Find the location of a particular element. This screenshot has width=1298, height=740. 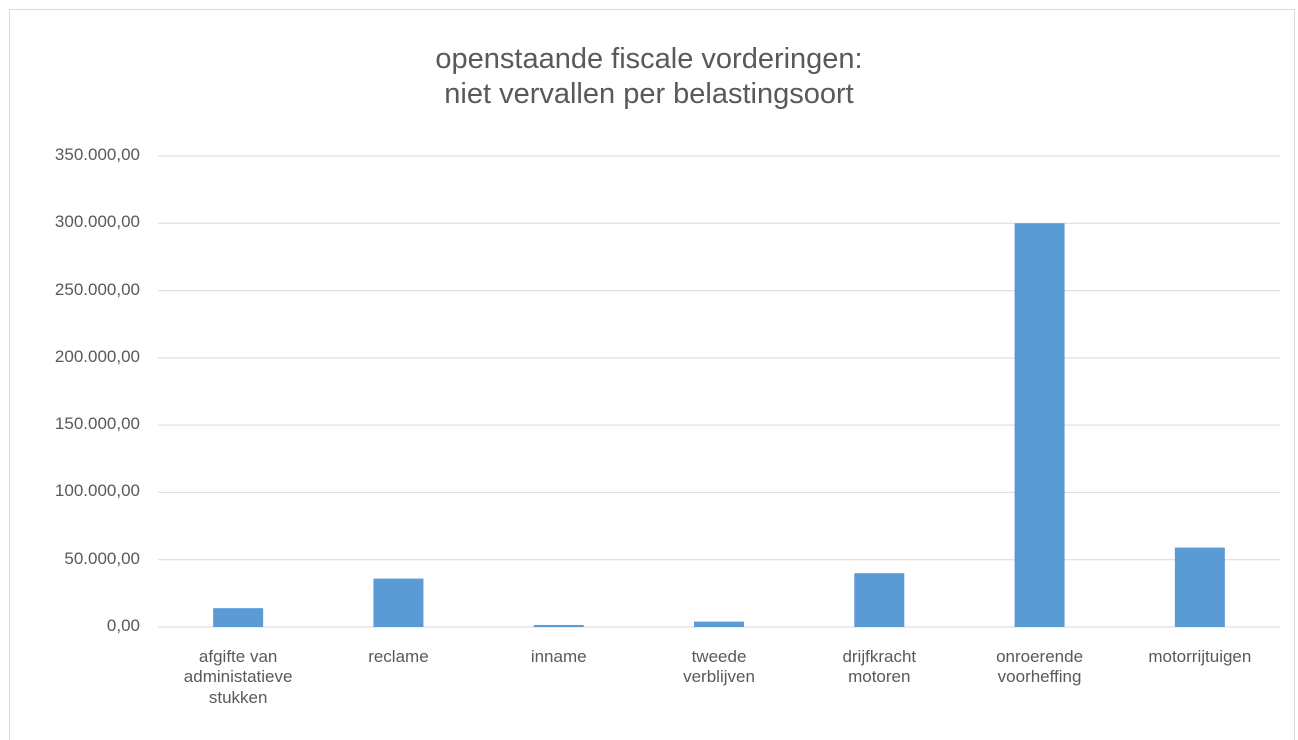

y-tick-label: 0,00 is located at coordinates (123, 625).